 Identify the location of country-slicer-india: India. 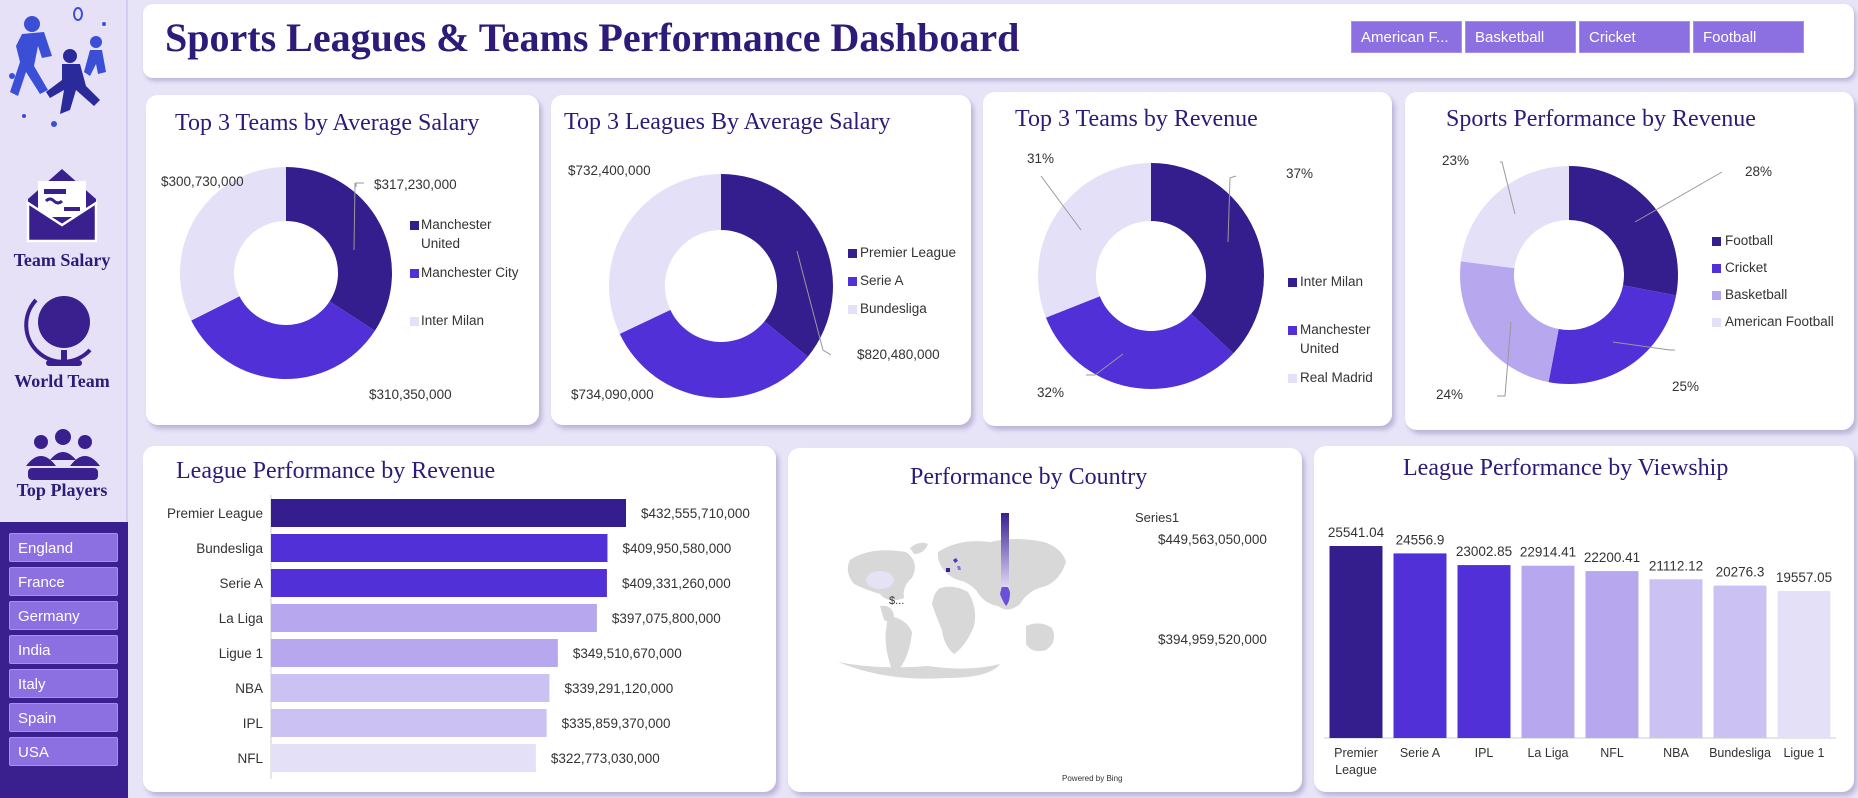
(63, 649).